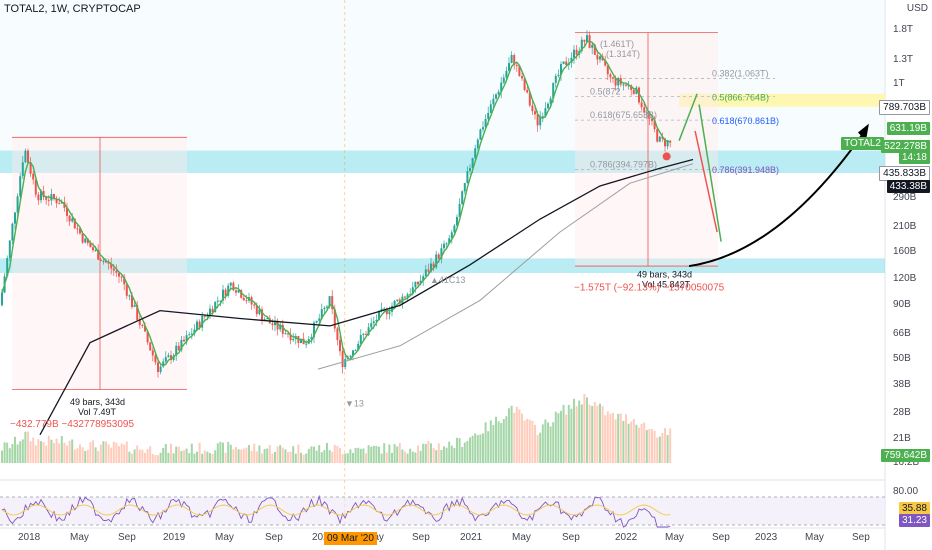  What do you see at coordinates (626, 537) in the screenshot?
I see `time-tick-label: 2022` at bounding box center [626, 537].